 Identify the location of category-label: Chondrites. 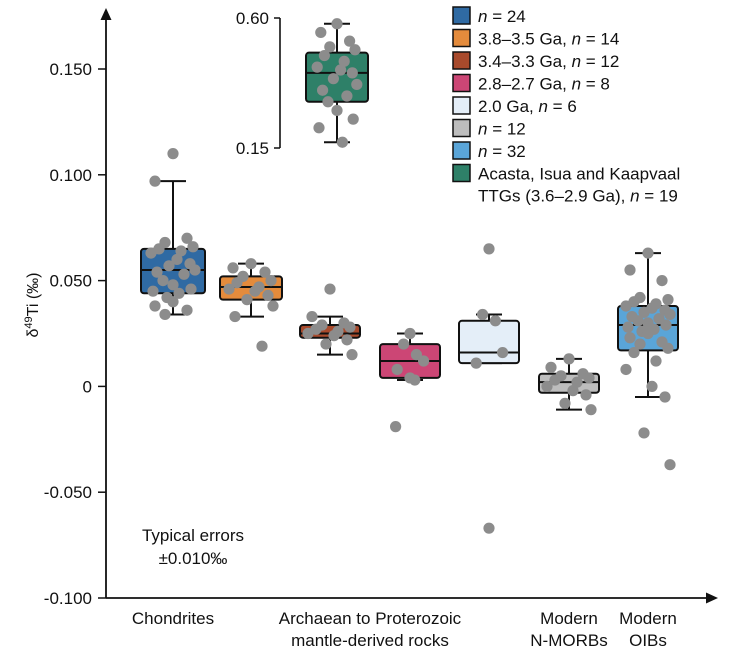
(173, 618).